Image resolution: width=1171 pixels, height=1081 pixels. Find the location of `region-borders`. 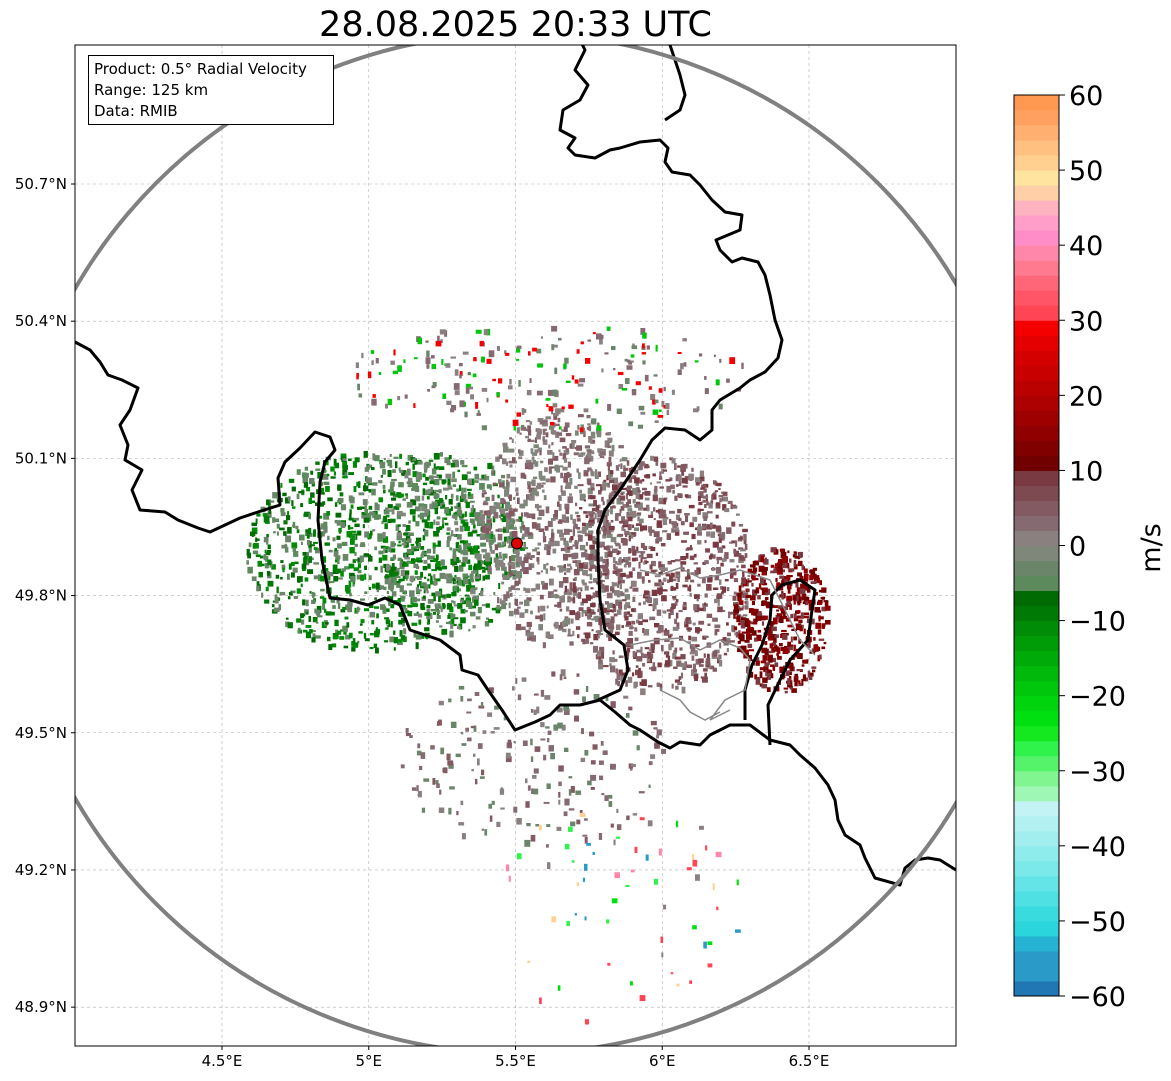

region-borders is located at coordinates (722, 644).